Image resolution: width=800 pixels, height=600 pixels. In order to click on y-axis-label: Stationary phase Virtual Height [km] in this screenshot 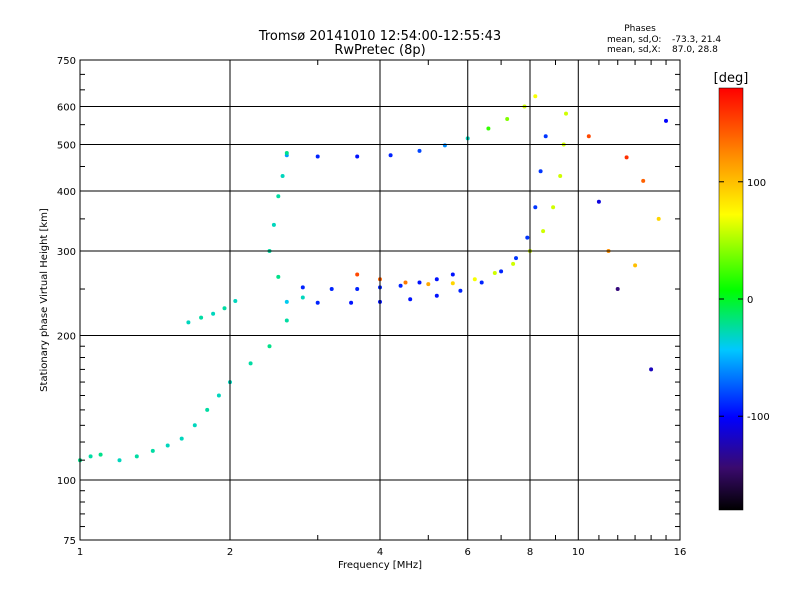, I will do `click(44, 300)`.